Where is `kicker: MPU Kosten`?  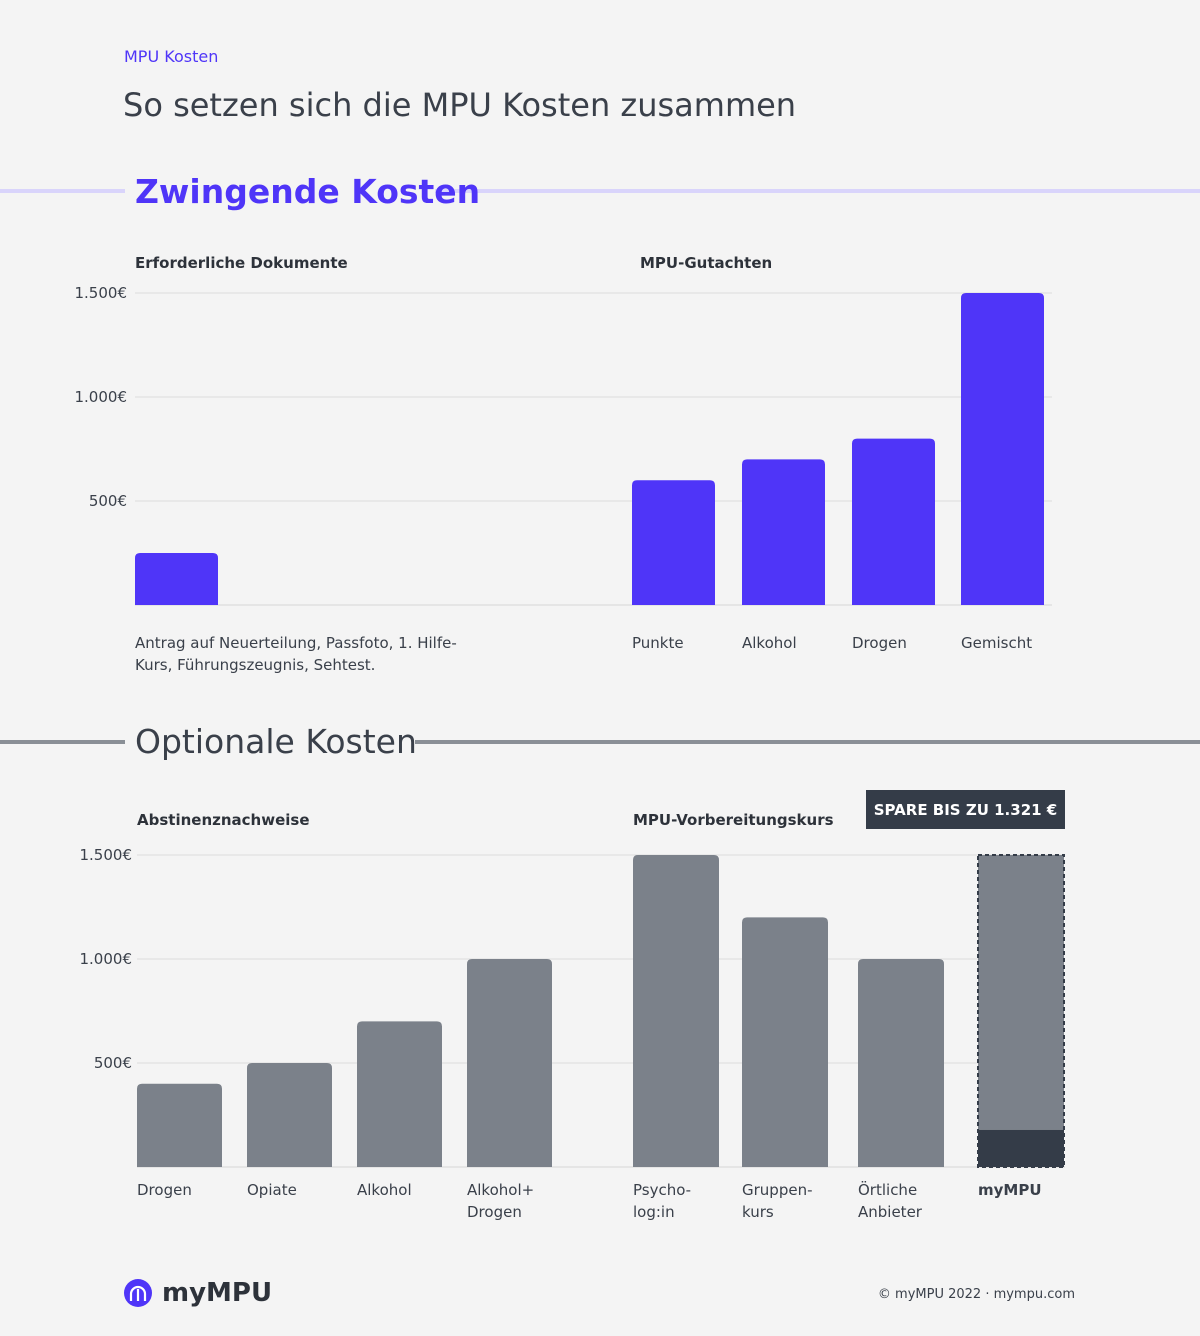 kicker: MPU Kosten is located at coordinates (171, 56).